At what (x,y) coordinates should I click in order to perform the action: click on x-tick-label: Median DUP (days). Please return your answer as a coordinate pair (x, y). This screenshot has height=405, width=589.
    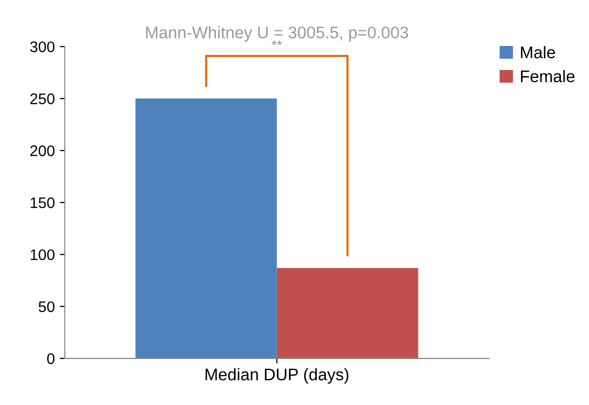
    Looking at the image, I should click on (277, 376).